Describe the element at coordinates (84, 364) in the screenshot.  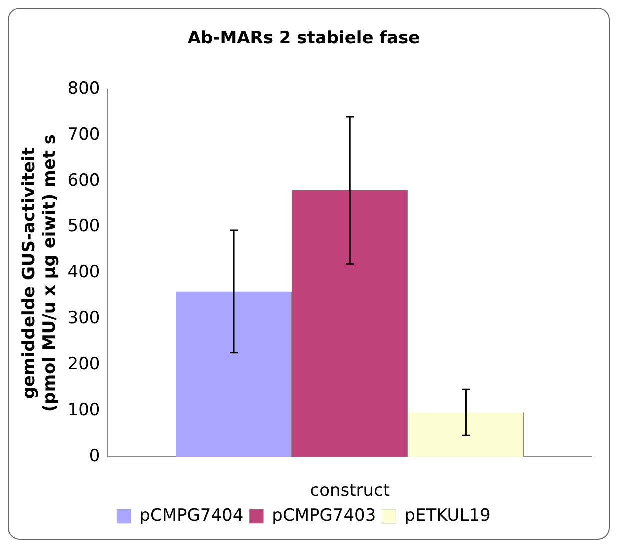
I see `y-tick-label: 200` at that location.